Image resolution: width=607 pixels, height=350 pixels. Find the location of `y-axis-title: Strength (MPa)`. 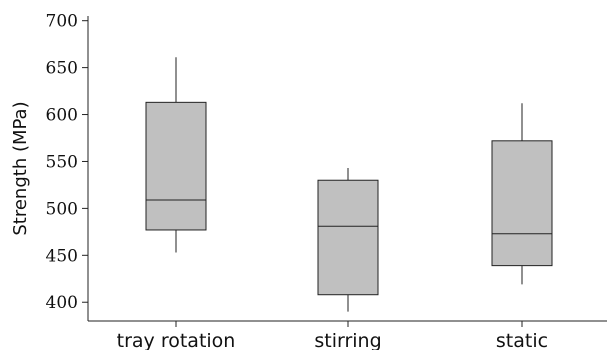

y-axis-title: Strength (MPa) is located at coordinates (20, 168).